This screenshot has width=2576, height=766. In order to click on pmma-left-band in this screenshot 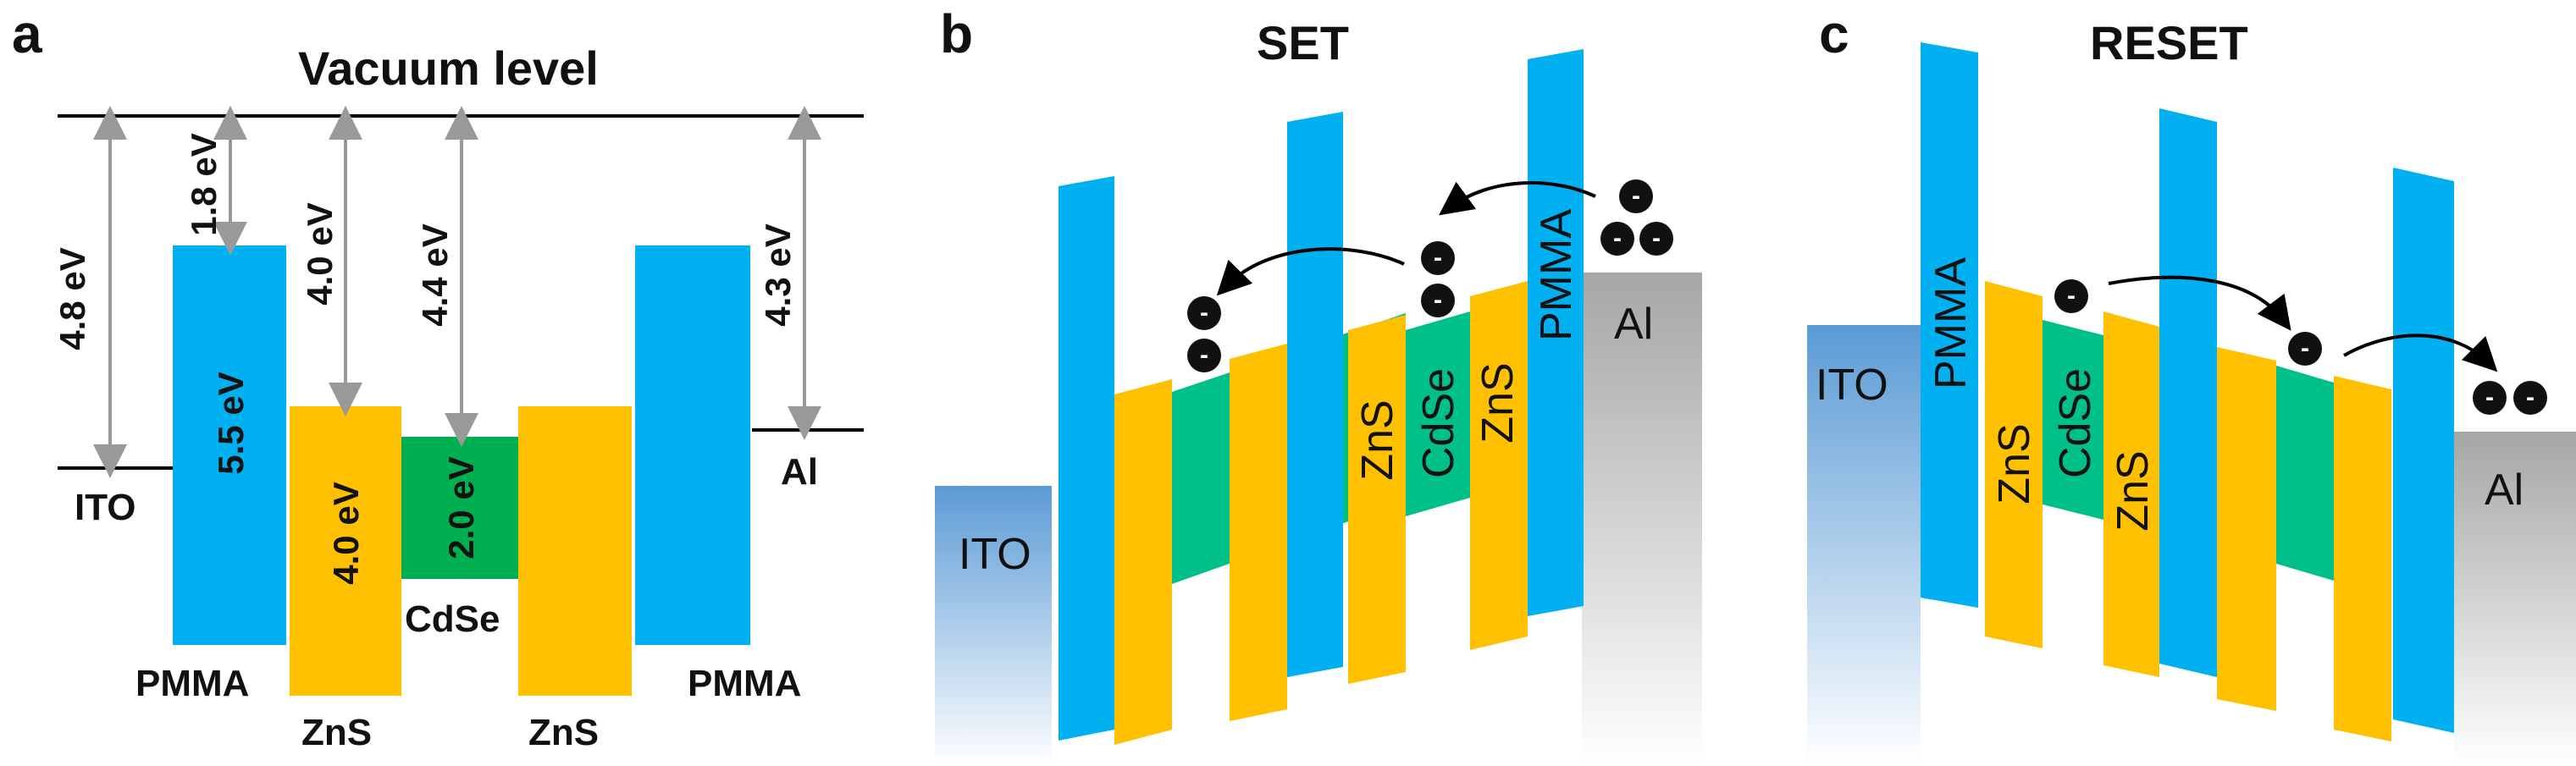, I will do `click(229, 445)`.